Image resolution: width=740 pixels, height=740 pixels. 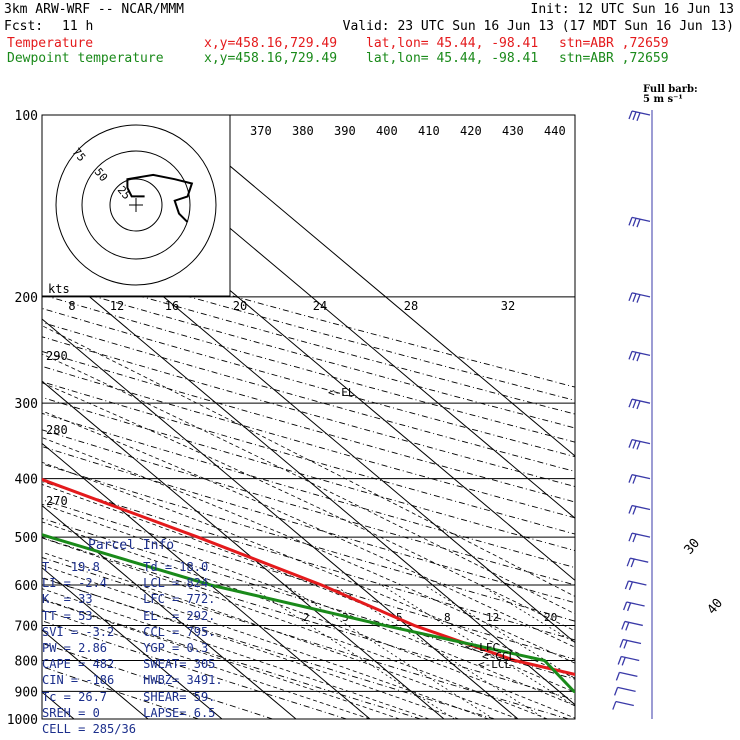 I want to click on level-marker-ccl: <-CCL, so click(x=498, y=656).